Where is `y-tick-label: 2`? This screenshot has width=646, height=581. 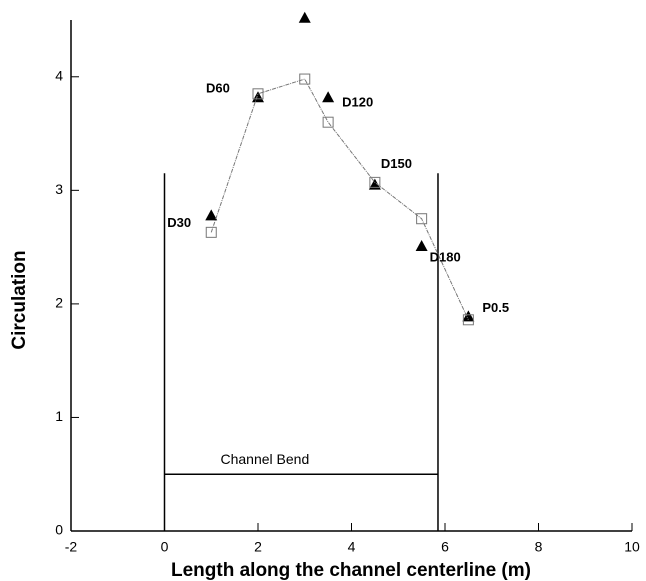 y-tick-label: 2 is located at coordinates (59, 303).